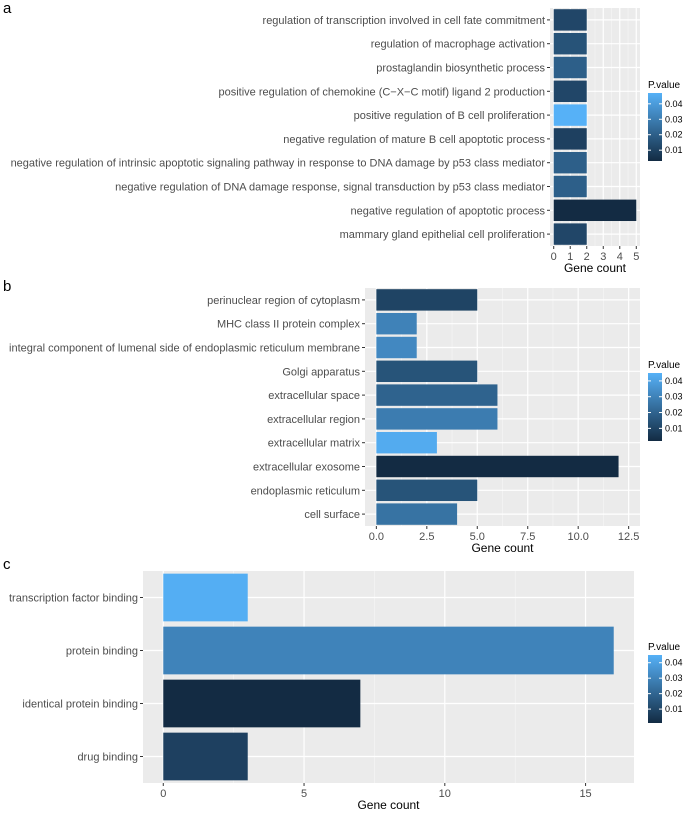  Describe the element at coordinates (527, 537) in the screenshot. I see `x-tick-label: 7.5` at that location.